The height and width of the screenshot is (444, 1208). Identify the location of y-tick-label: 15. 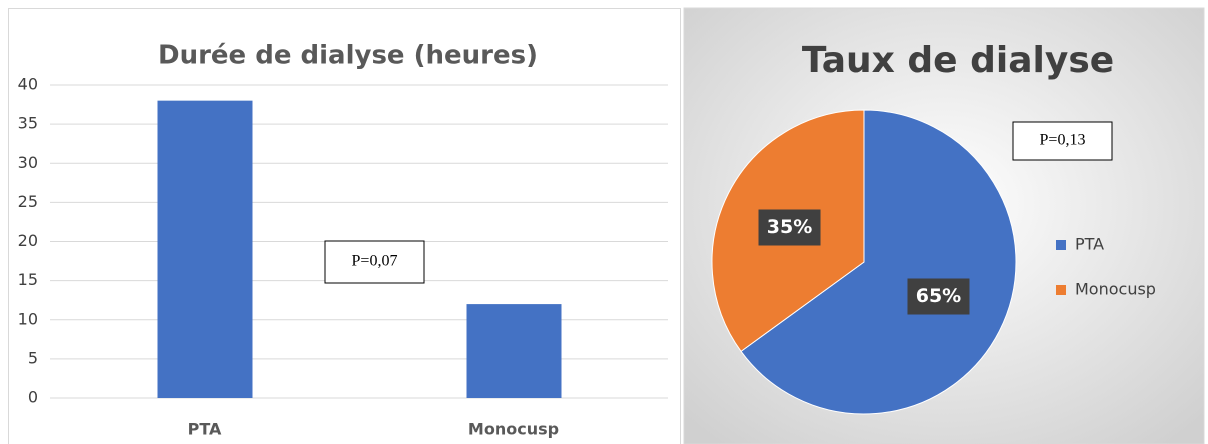
(28, 279).